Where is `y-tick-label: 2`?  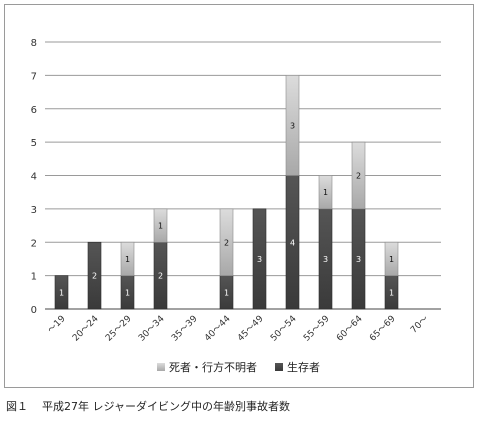
y-tick-label: 2 is located at coordinates (34, 243).